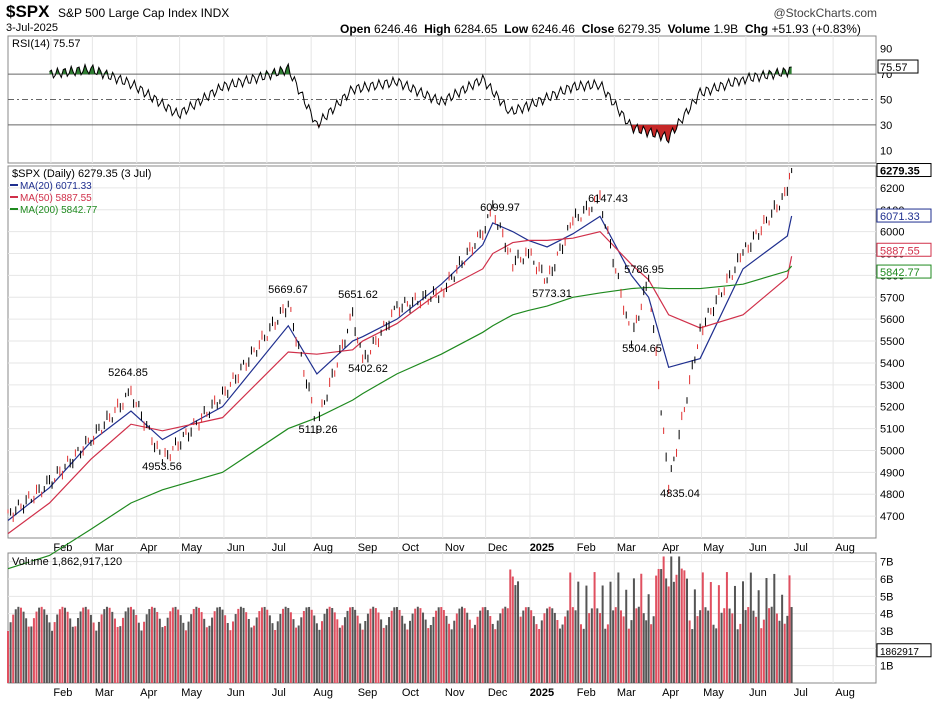  Describe the element at coordinates (886, 667) in the screenshot. I see `volume-y-tick-label: 1B` at that location.